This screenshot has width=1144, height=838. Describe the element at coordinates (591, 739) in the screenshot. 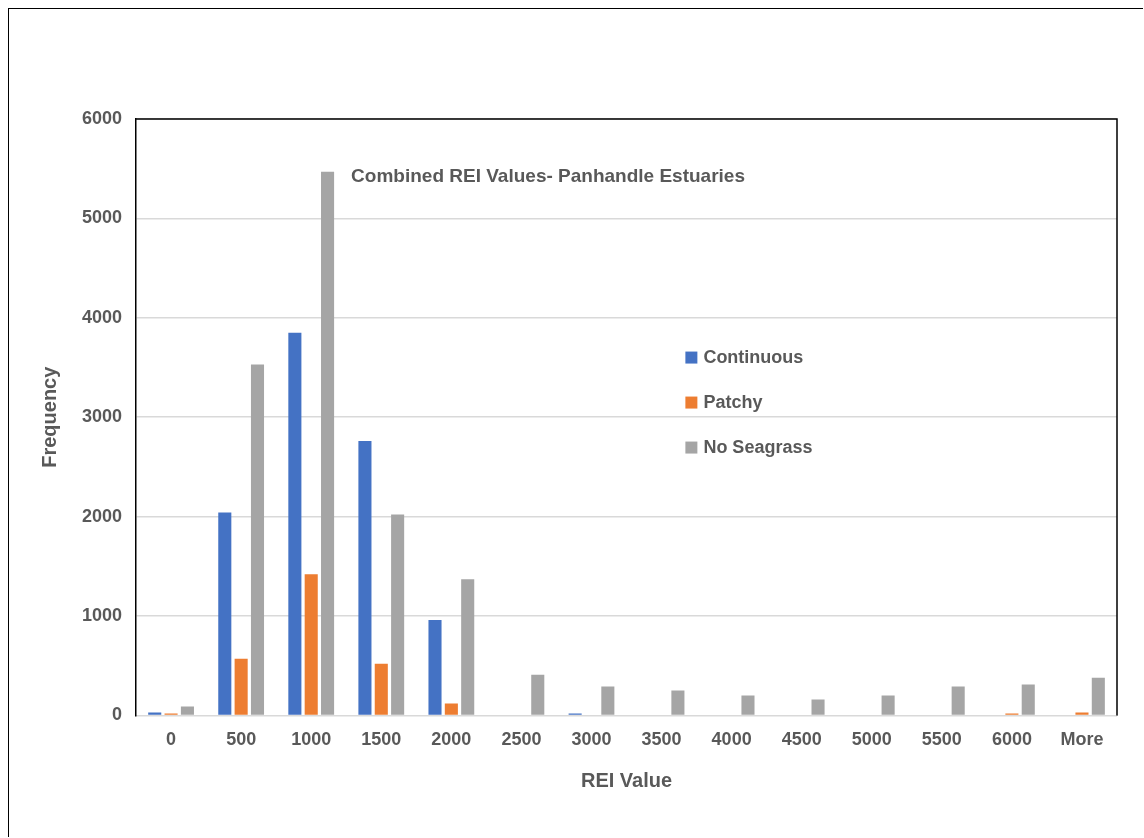

I see `x-tick-label: 3000` at that location.